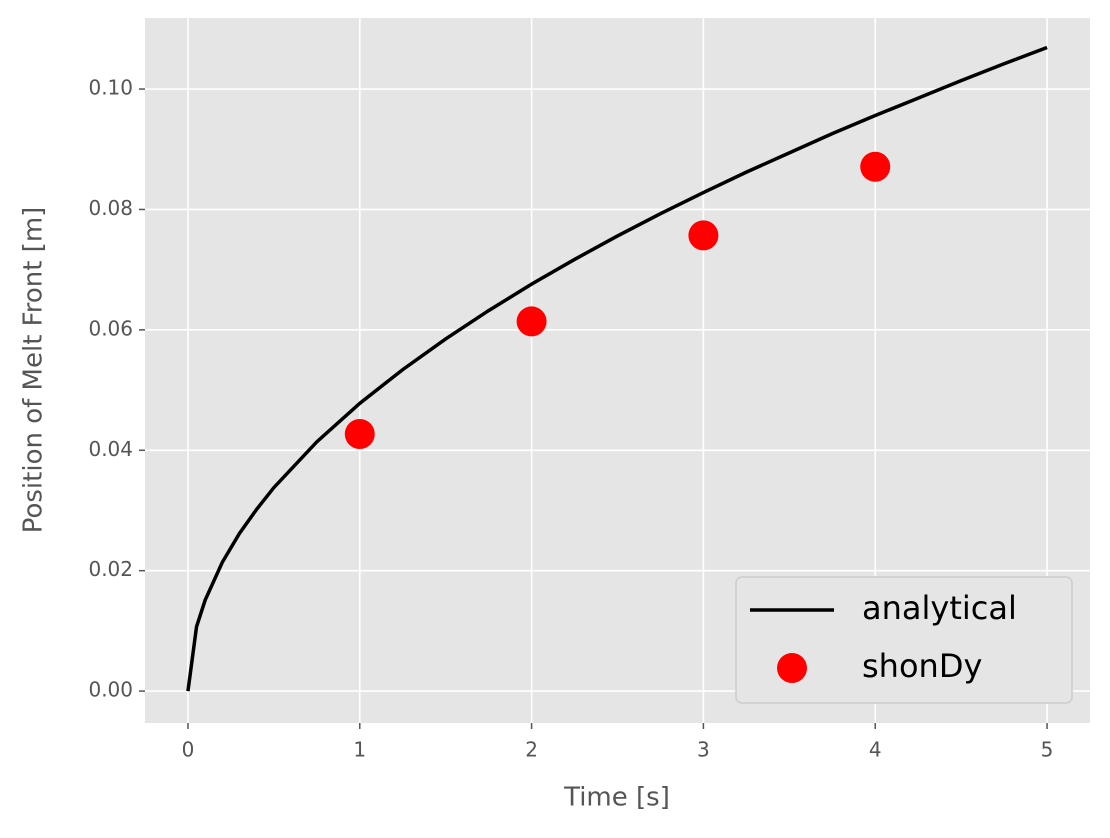 The height and width of the screenshot is (838, 1110). Describe the element at coordinates (531, 750) in the screenshot. I see `x-tick-label: 2` at that location.